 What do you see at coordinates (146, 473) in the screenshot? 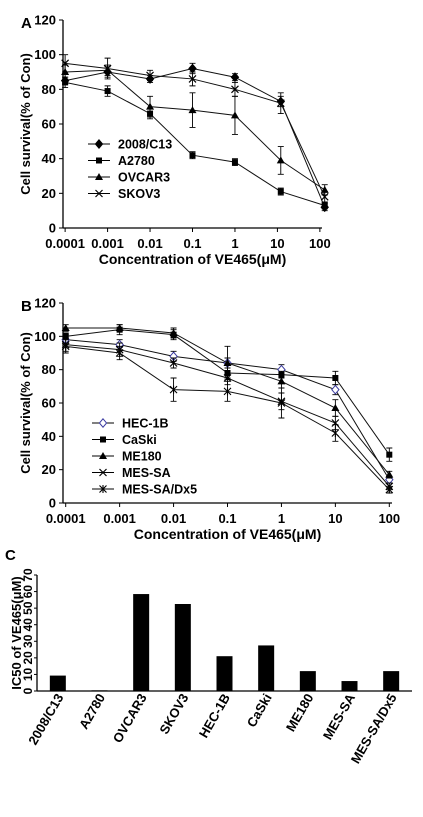
I see `legend-label: MES-SA` at bounding box center [146, 473].